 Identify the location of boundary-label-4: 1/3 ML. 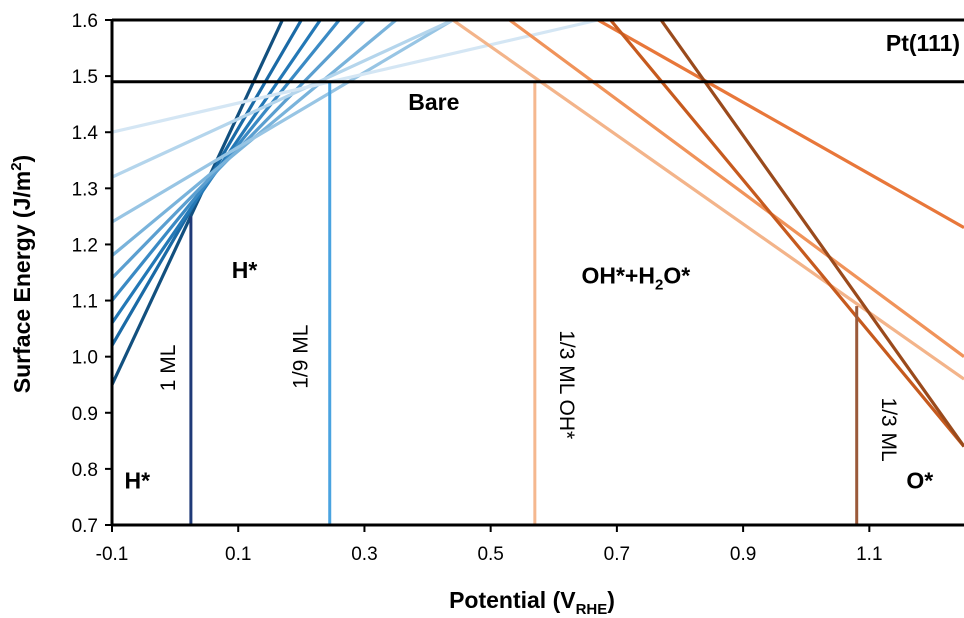
(888, 430).